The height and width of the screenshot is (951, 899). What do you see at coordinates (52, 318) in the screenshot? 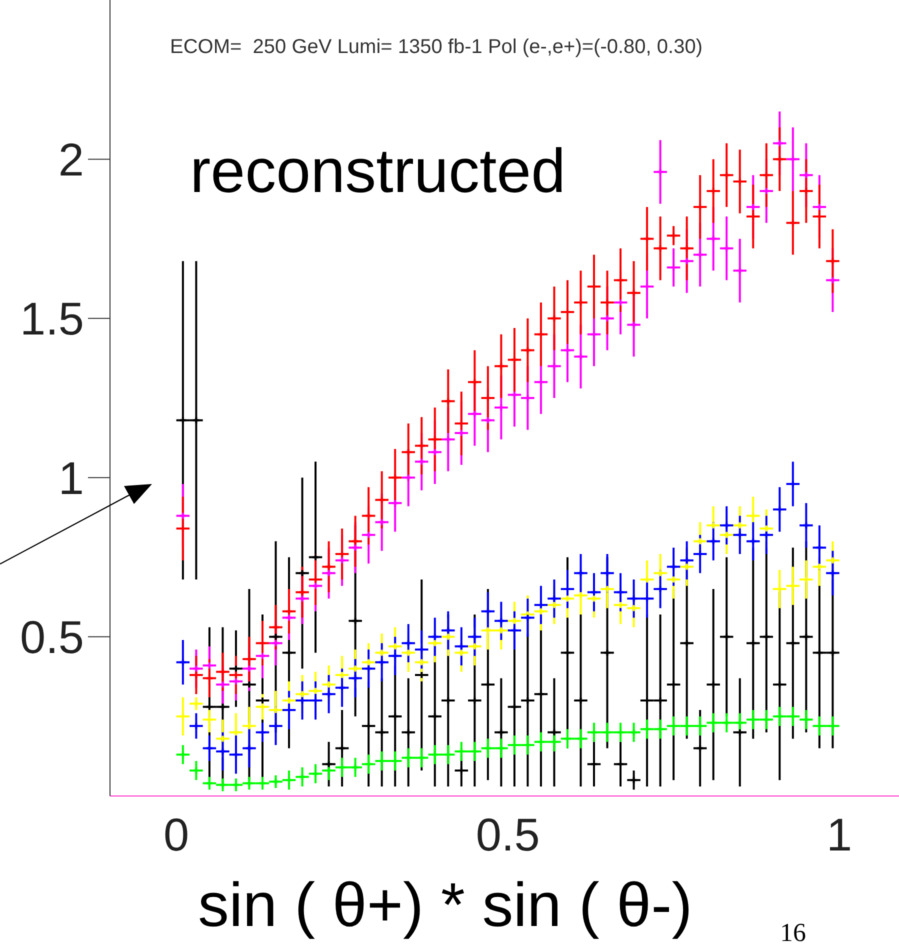
I see `y-tick-label: 1.5` at bounding box center [52, 318].